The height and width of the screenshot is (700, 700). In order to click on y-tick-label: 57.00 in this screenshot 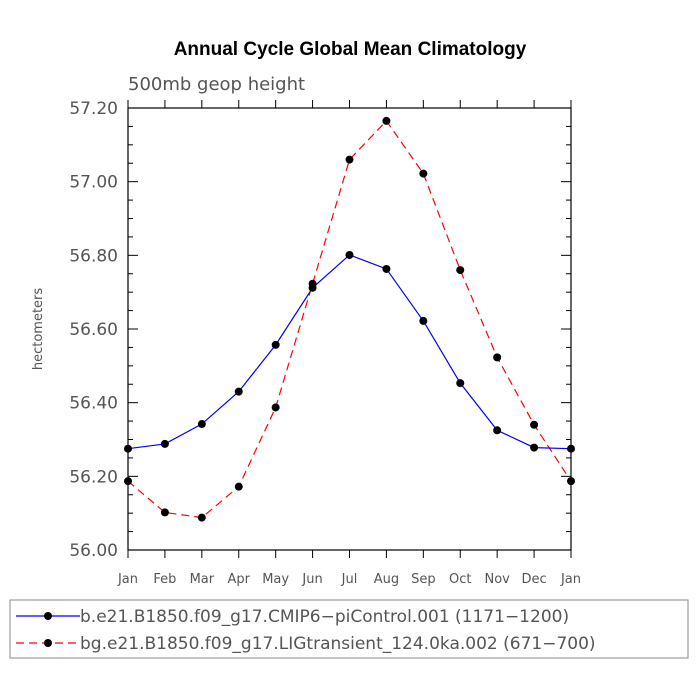, I will do `click(93, 183)`.